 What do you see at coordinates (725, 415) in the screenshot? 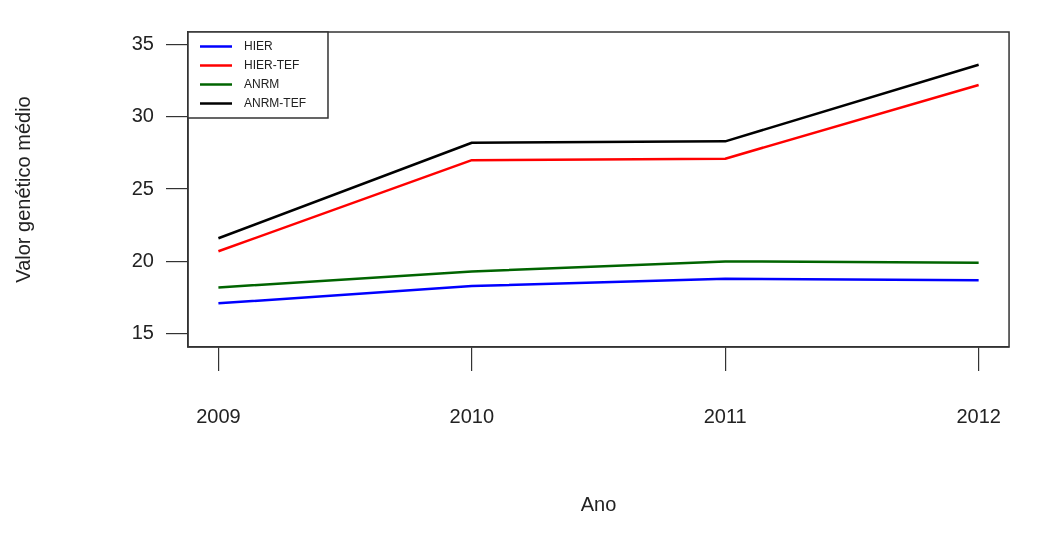
I see `x-tick-label: 2011` at bounding box center [725, 415].